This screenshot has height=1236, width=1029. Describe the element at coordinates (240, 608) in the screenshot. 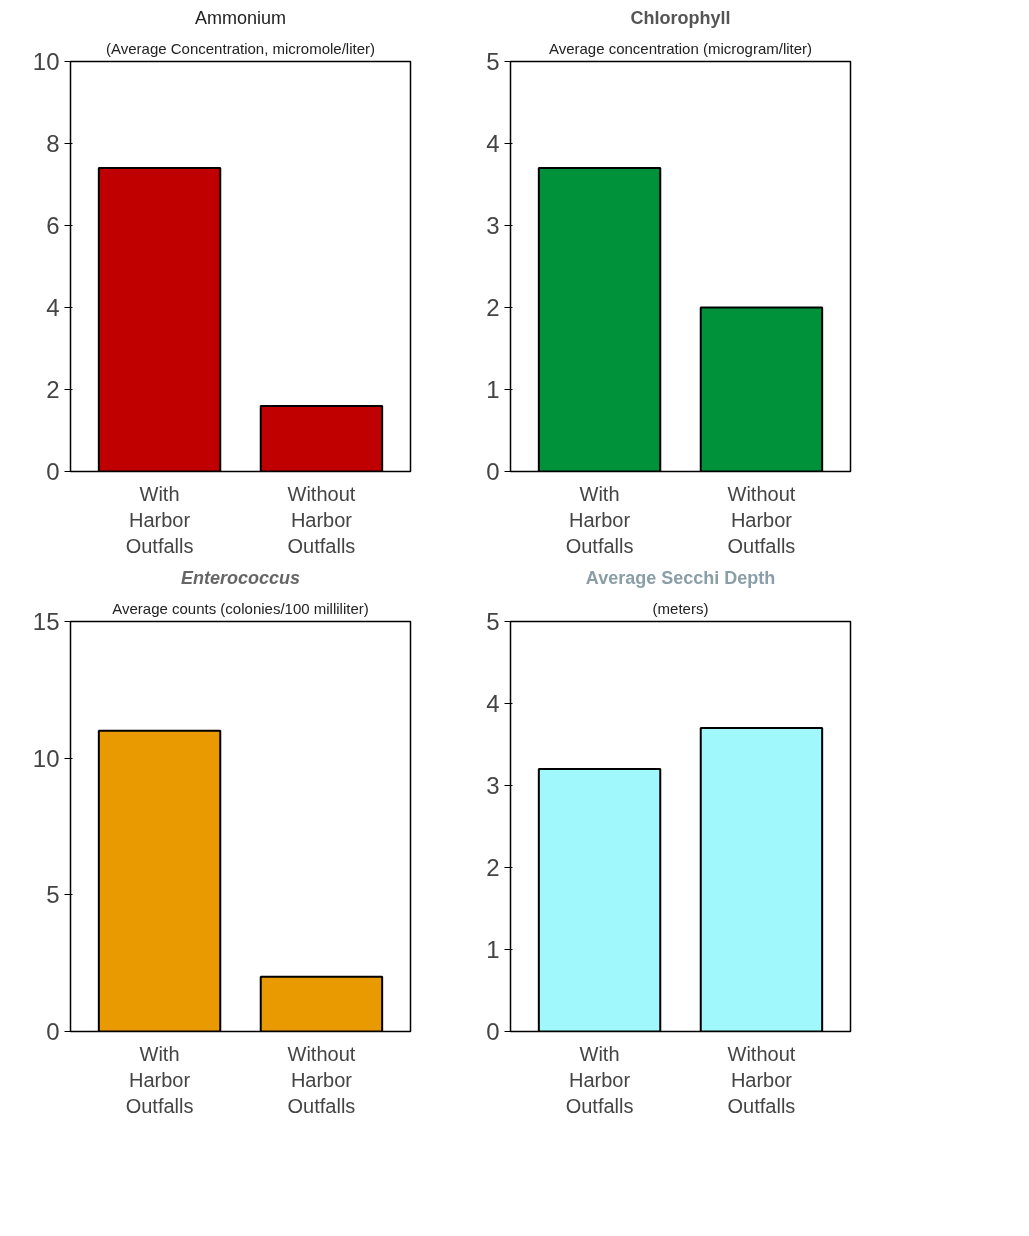

I see `chart-subtitle: Average counts (colonies/100 milliliter)` at that location.